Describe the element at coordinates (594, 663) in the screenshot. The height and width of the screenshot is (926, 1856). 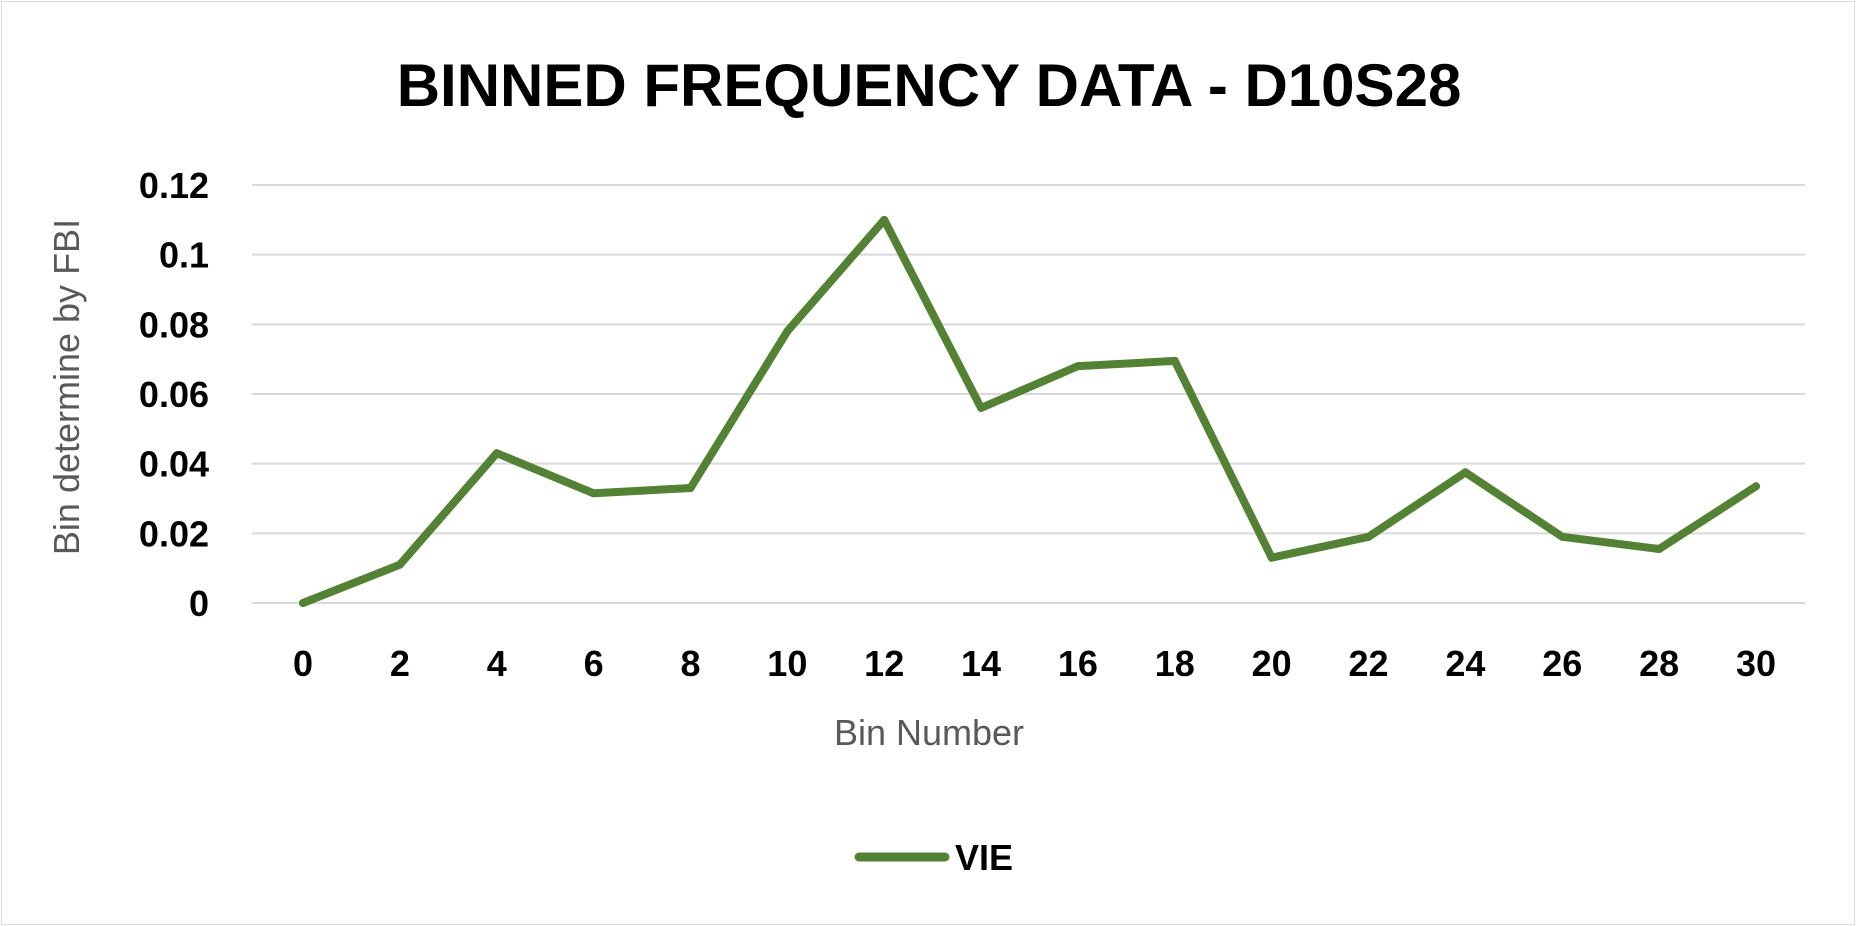
I see `x-tick-label: 6` at that location.